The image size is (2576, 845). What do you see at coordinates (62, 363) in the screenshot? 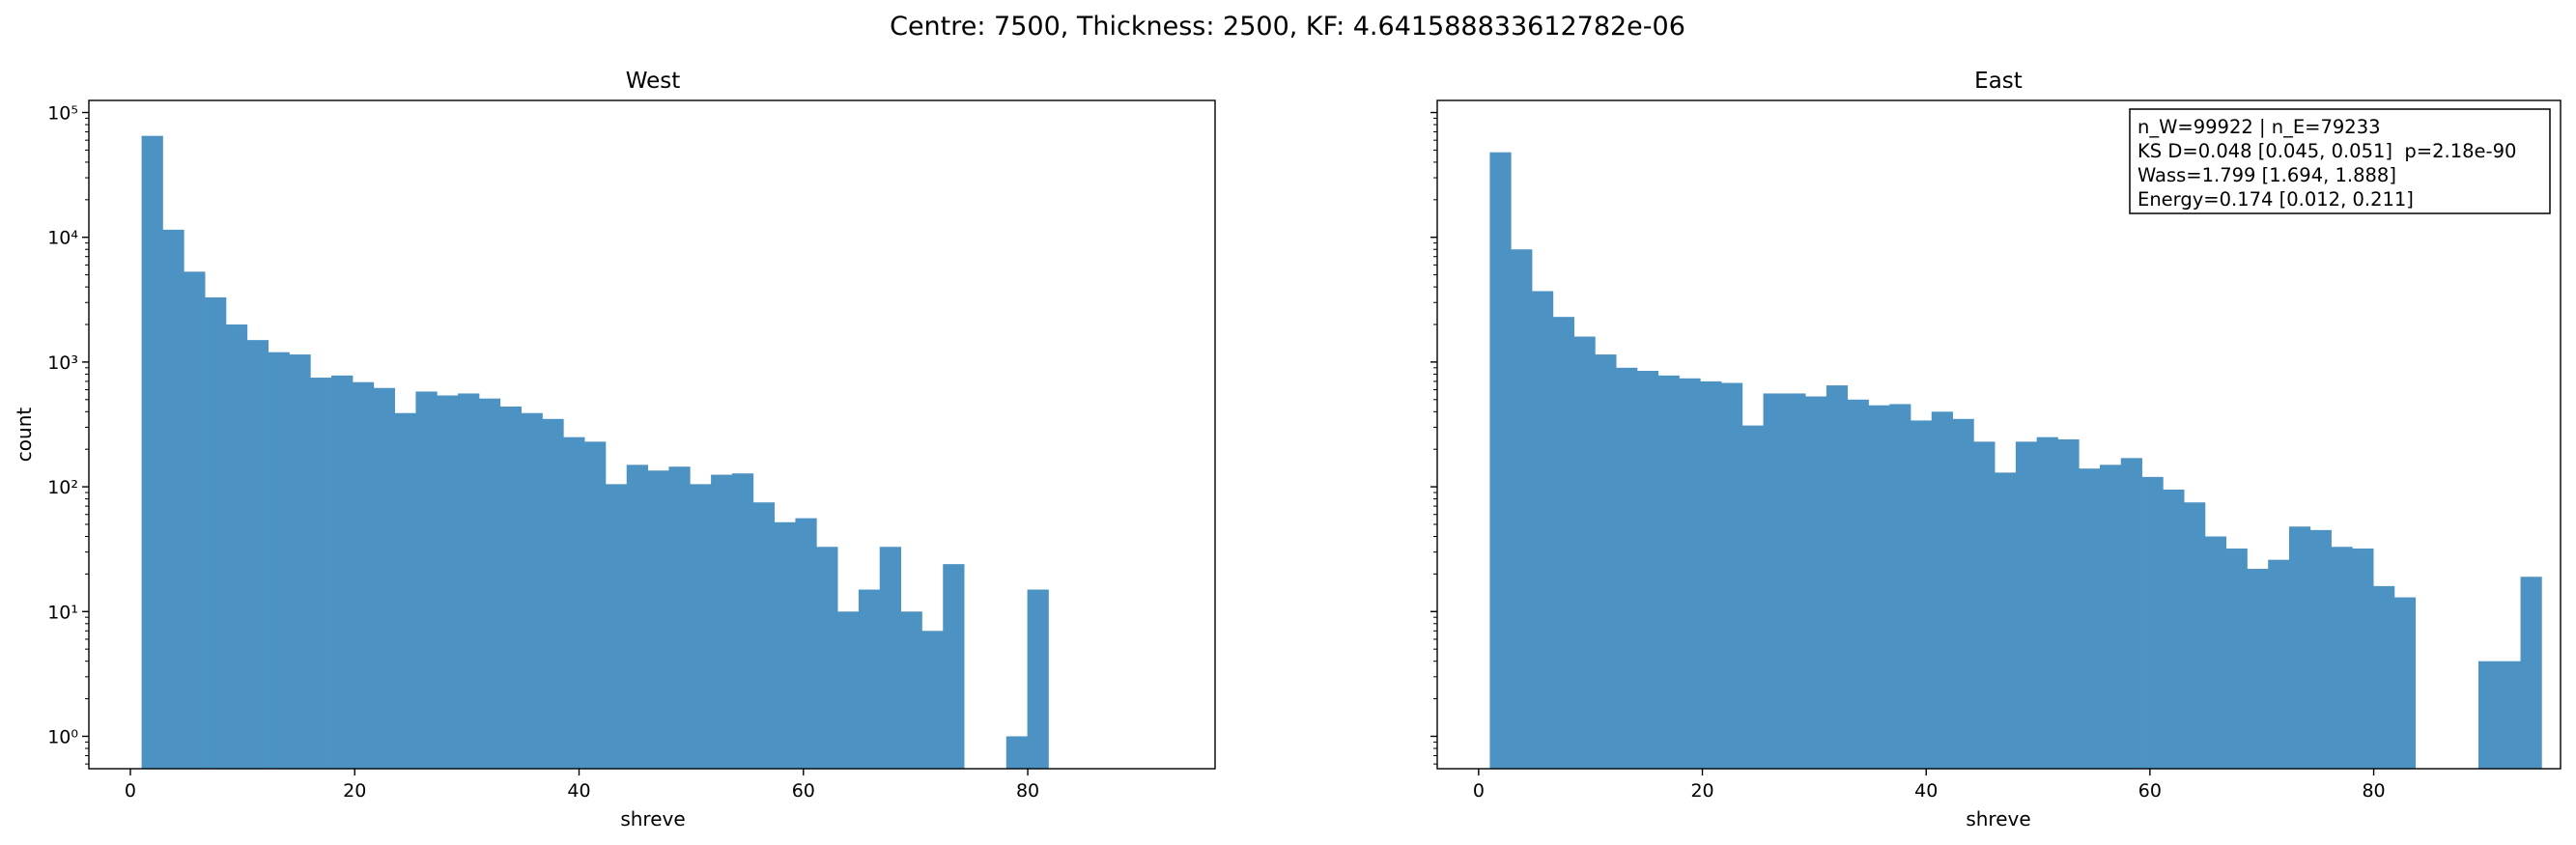
I see `west-y-tick-label: 10³` at bounding box center [62, 363].